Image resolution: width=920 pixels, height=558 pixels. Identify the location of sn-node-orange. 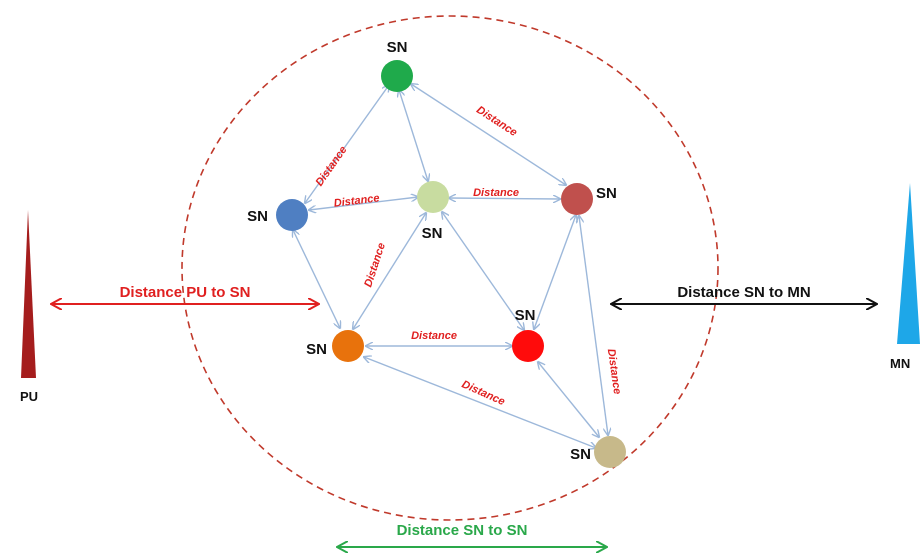
(348, 346).